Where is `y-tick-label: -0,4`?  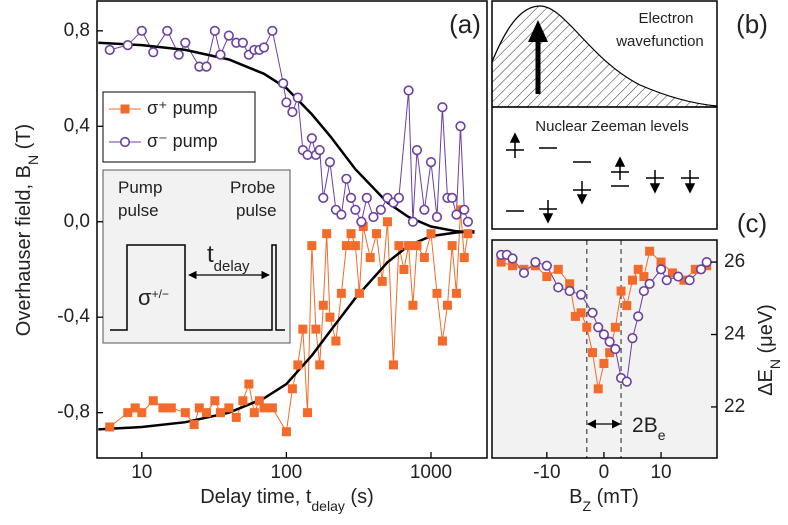
y-tick-label: -0,4 is located at coordinates (73, 316).